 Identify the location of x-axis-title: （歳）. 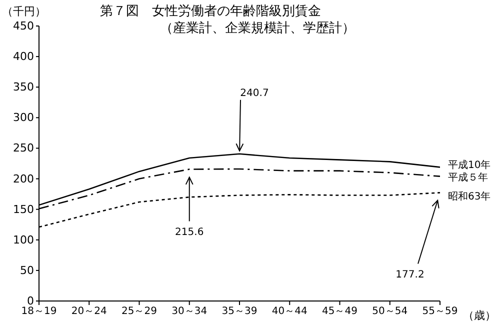
(479, 315).